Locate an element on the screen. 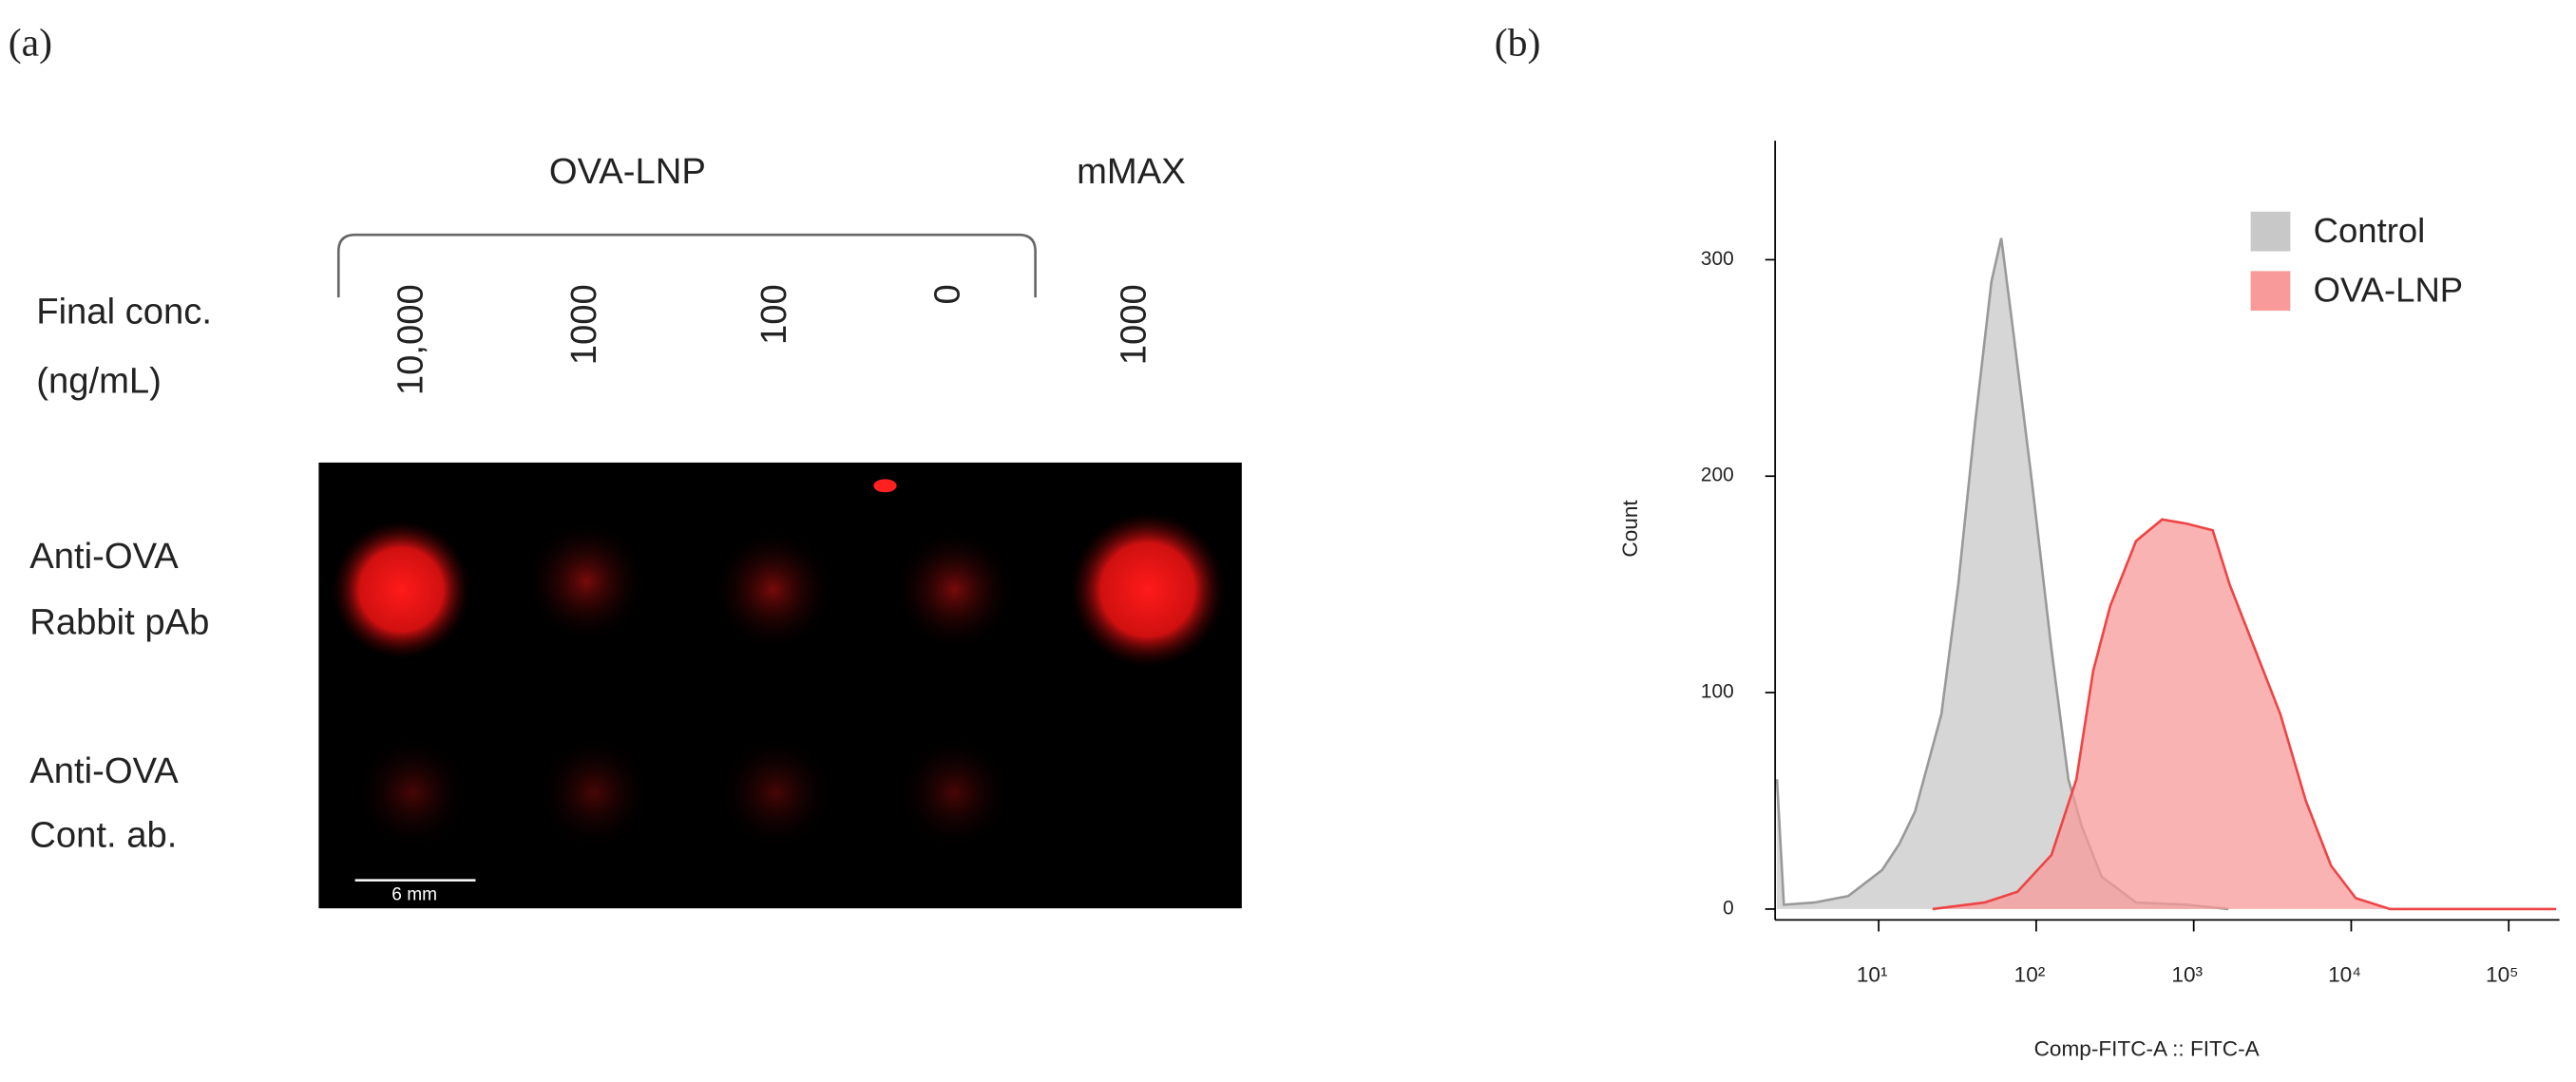  line is located at coordinates (2244, 714).